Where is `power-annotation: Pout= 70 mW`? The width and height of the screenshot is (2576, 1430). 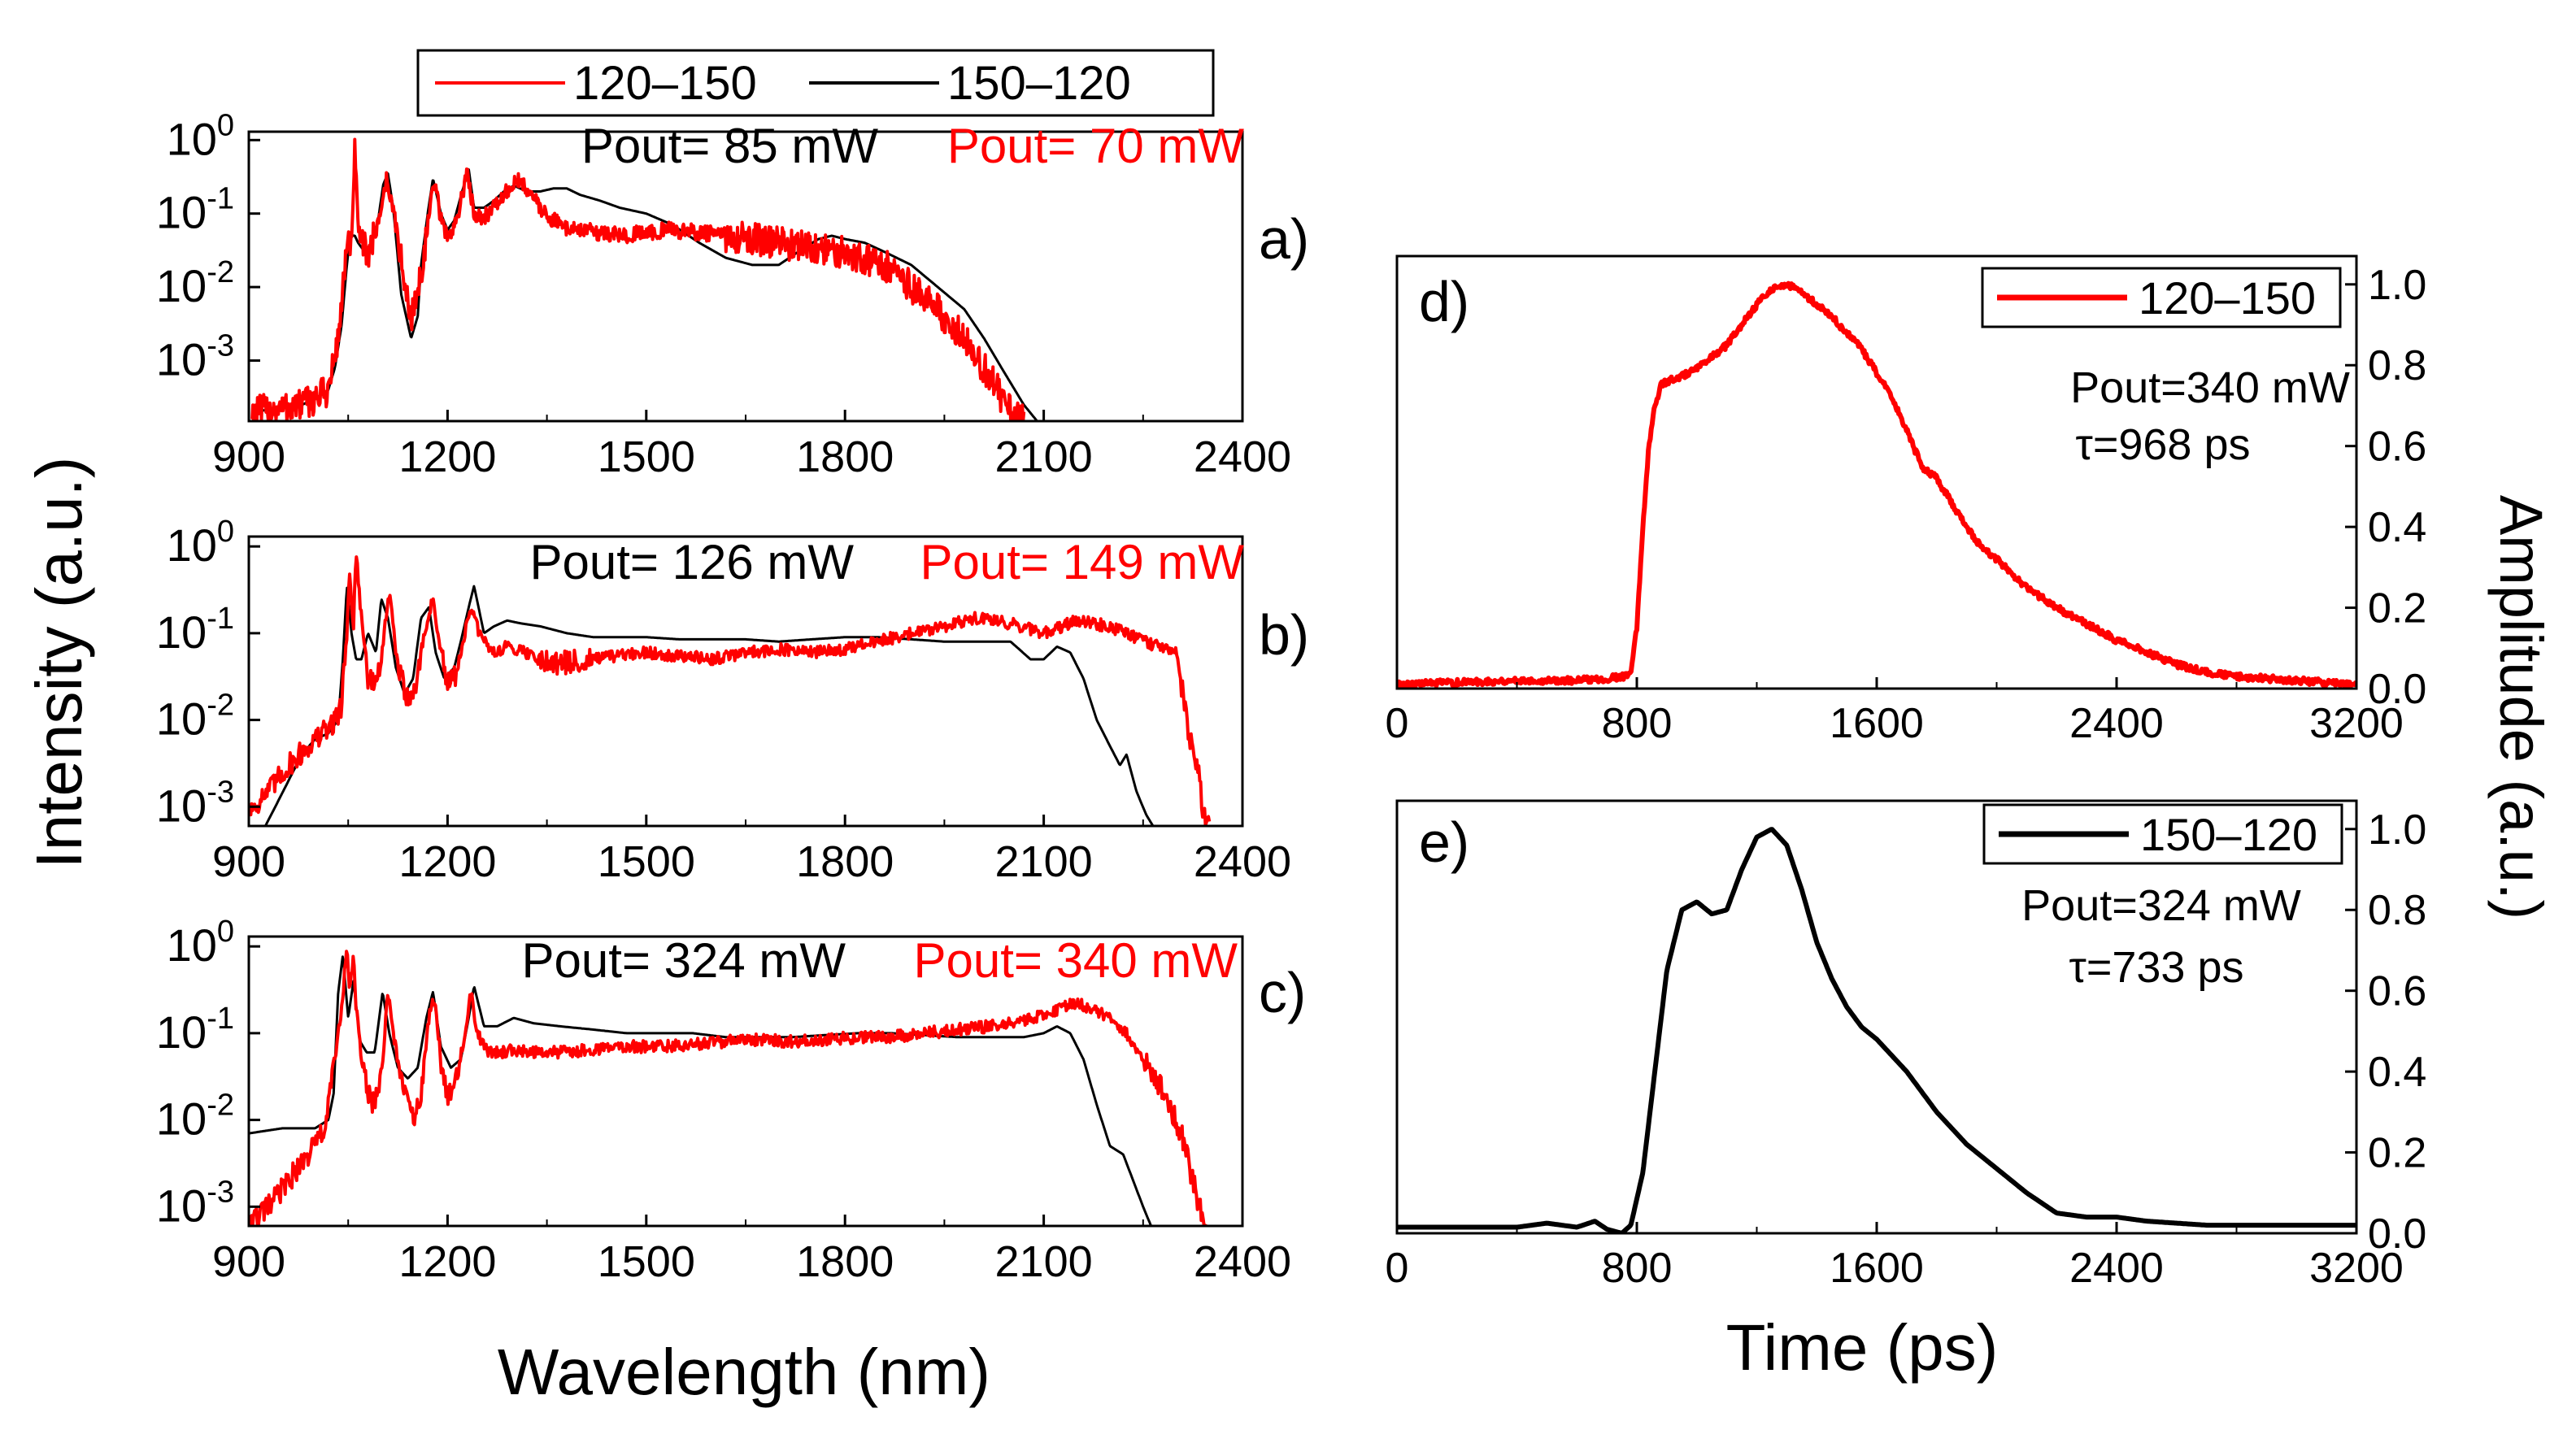 power-annotation: Pout= 70 mW is located at coordinates (1096, 146).